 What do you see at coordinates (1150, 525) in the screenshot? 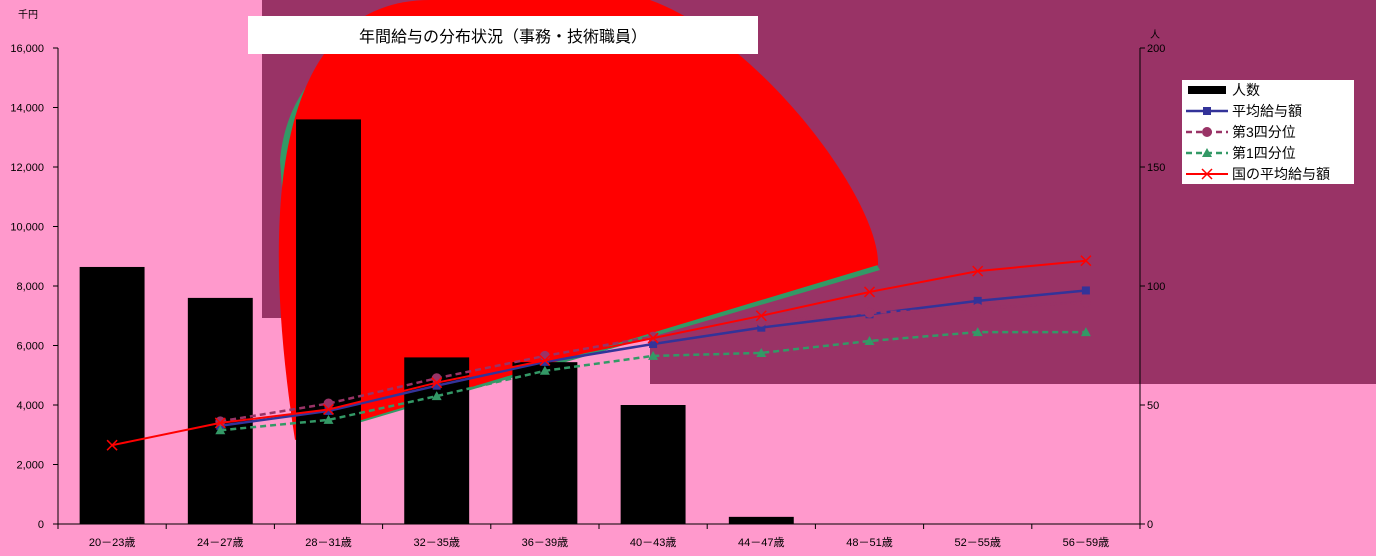
I see `right-tick-label: 0` at bounding box center [1150, 525].